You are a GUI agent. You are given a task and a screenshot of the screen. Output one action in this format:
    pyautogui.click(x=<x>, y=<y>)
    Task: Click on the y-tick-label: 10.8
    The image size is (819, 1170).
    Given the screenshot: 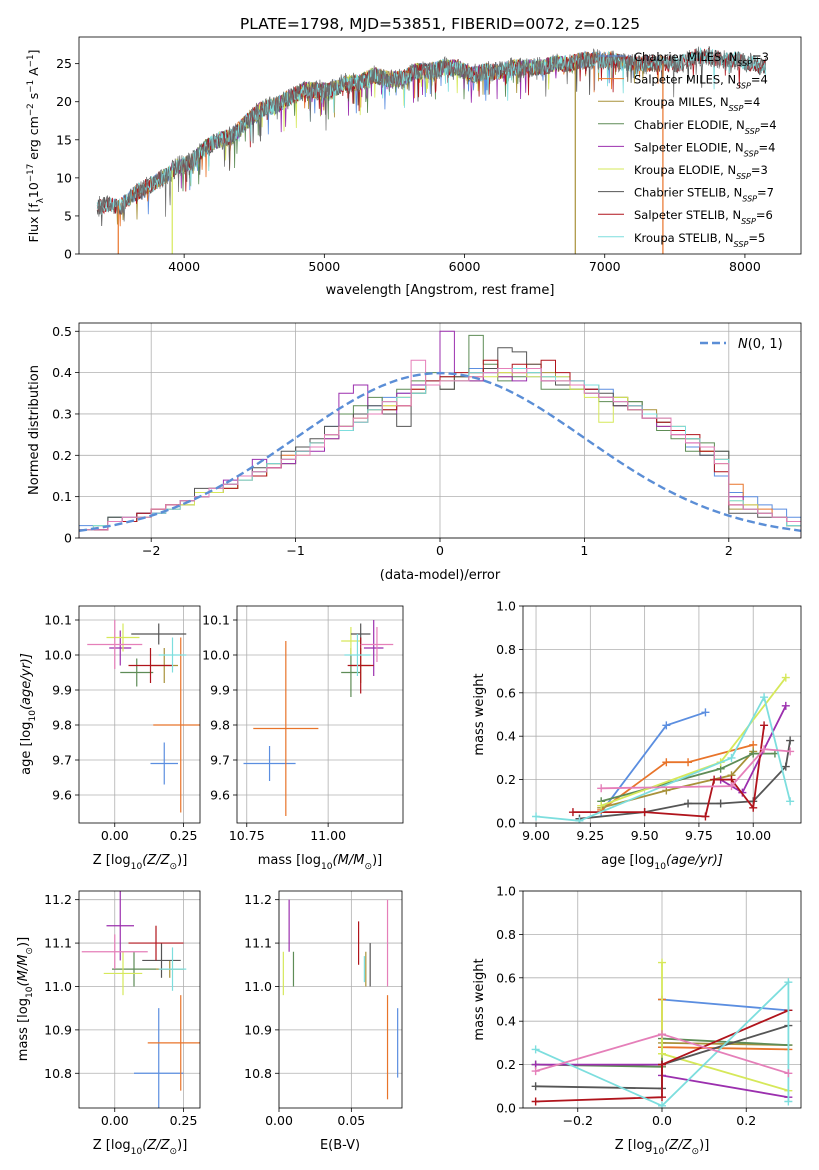 What is the action you would take?
    pyautogui.click(x=58, y=1073)
    